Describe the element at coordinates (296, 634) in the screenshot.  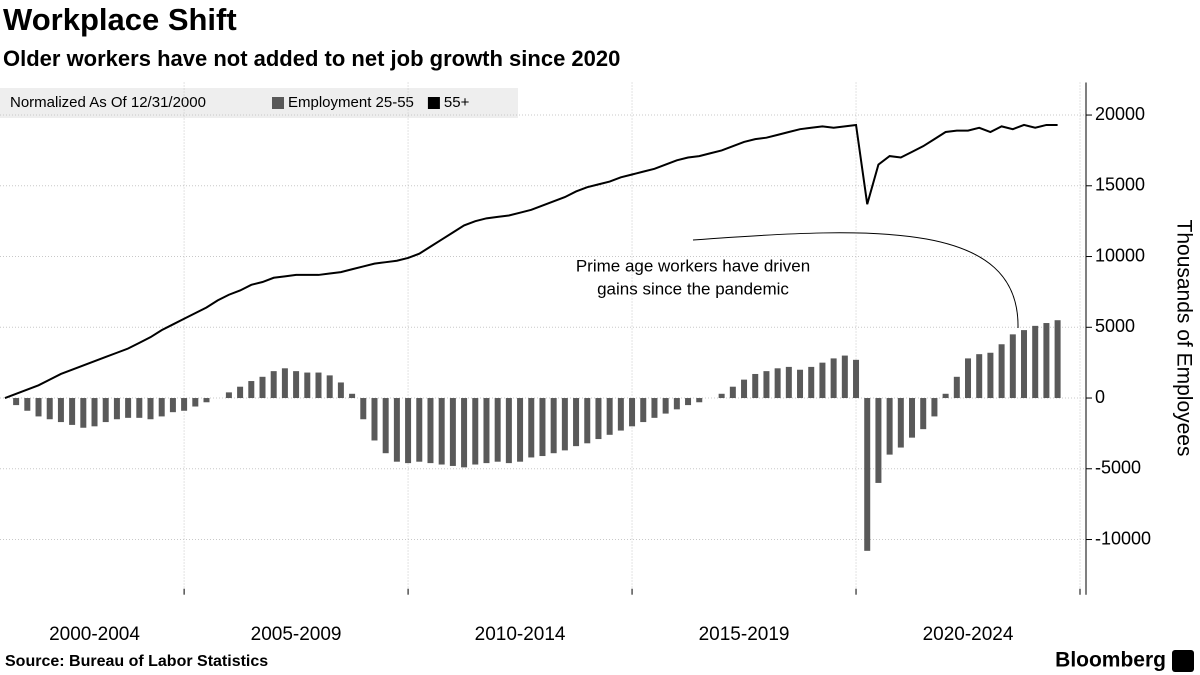
I see `x-tick-label: 2005-2009` at that location.